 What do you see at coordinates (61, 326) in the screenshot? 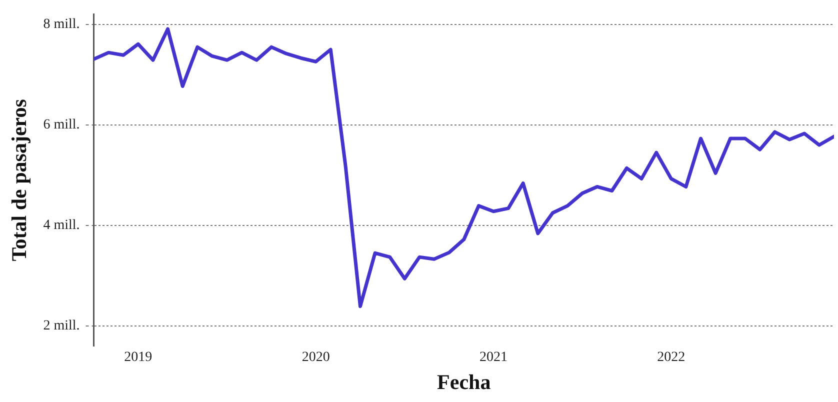
I see `y-tick-label: 2 mill.` at bounding box center [61, 326].